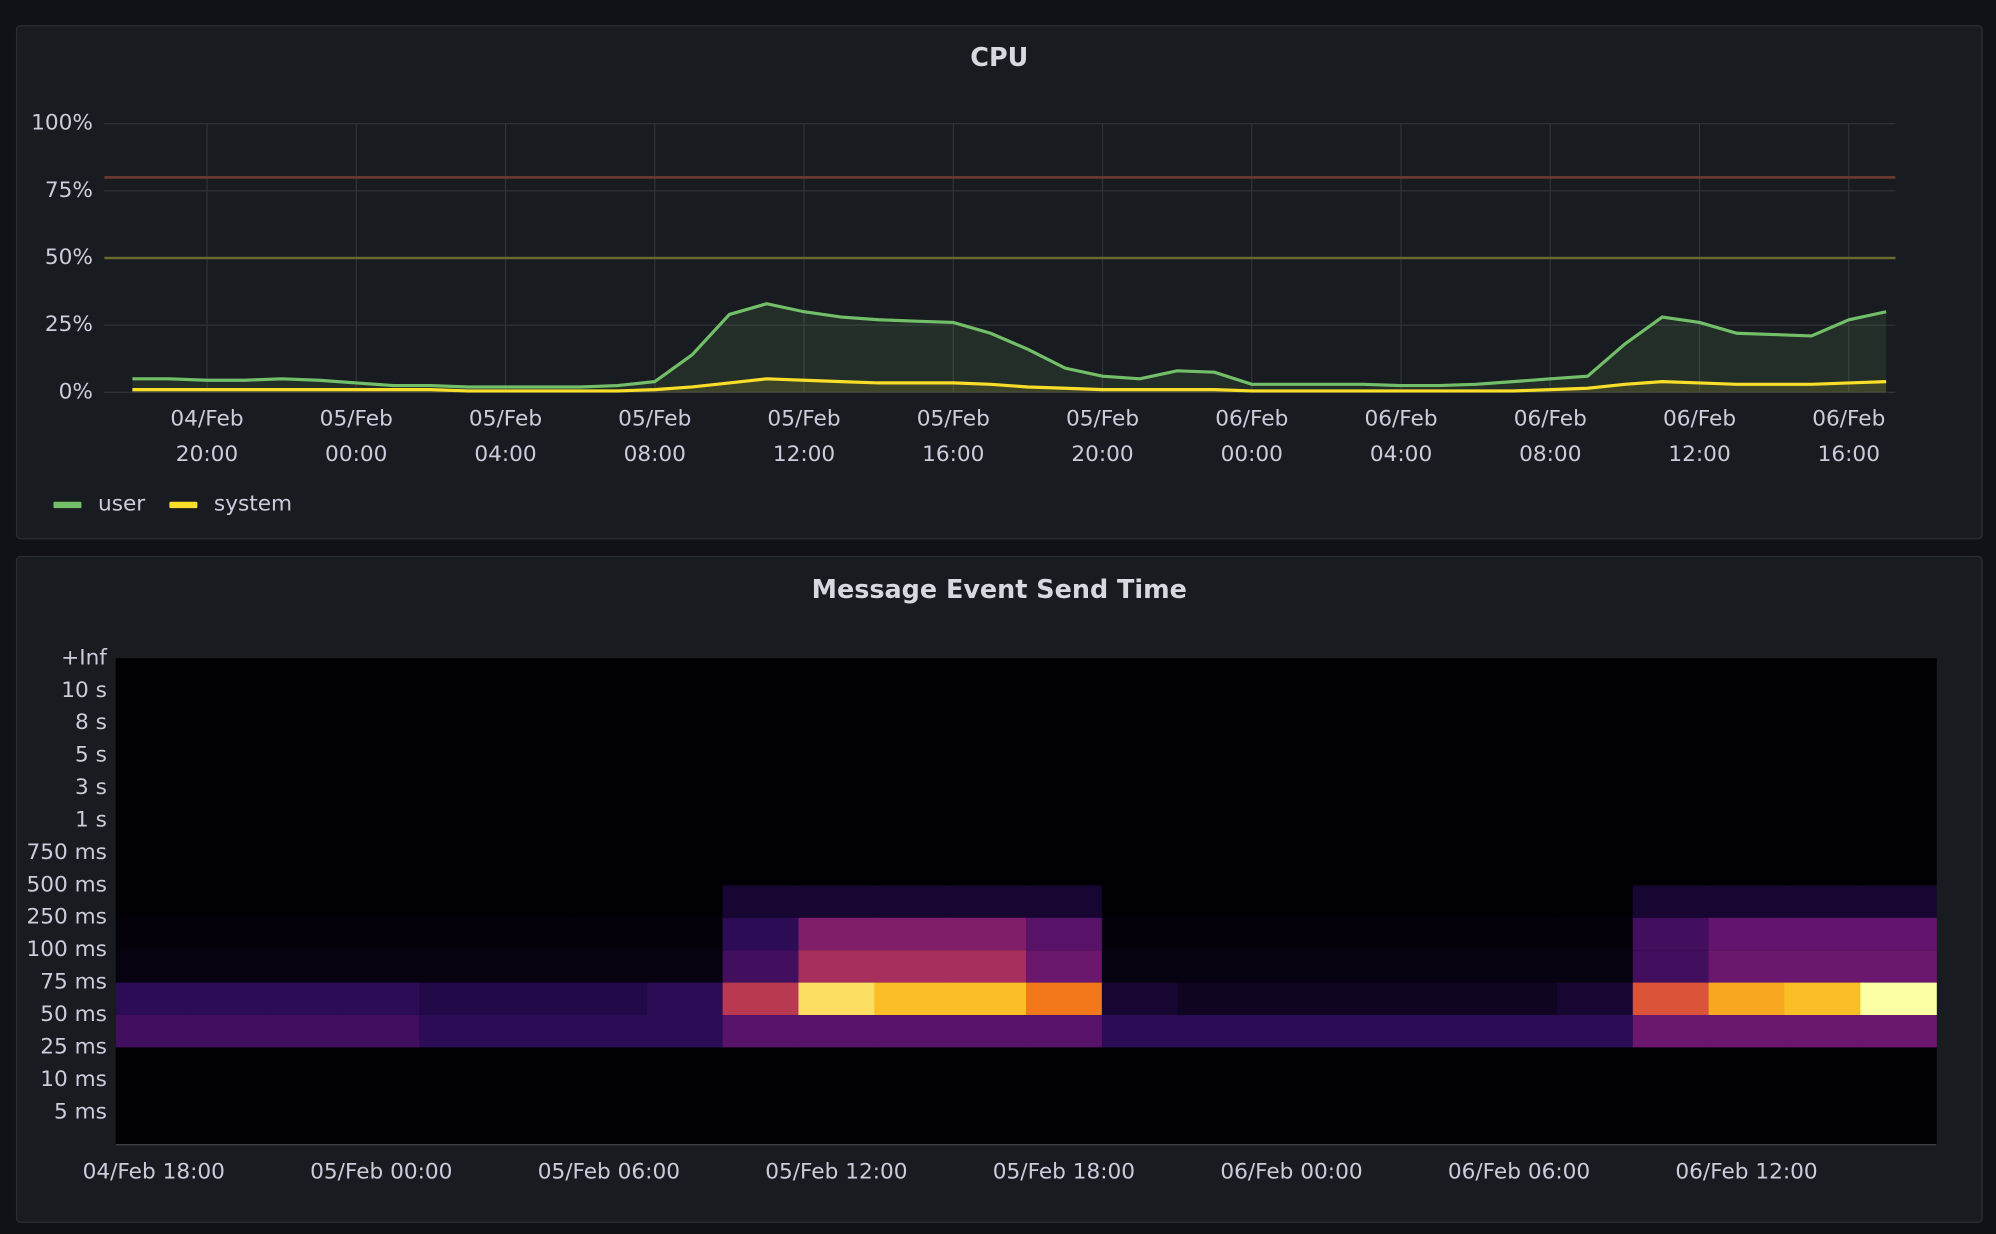 This screenshot has height=1234, width=1996. I want to click on y-tick-label: 25%, so click(69, 324).